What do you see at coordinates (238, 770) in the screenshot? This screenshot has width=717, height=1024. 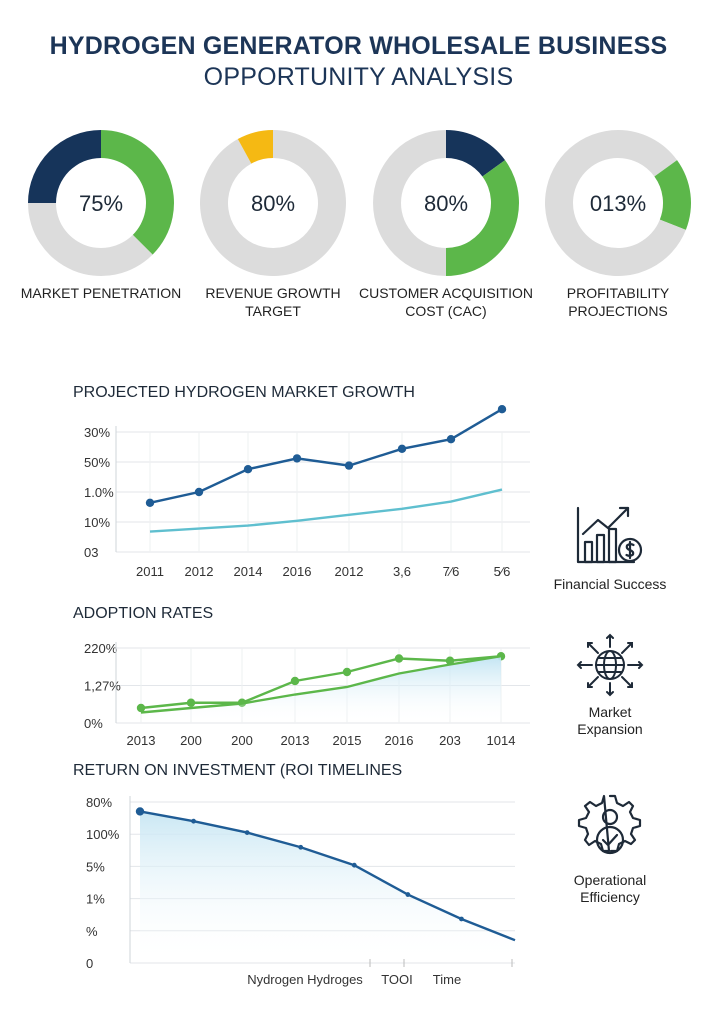 I see `chart-title-roi: RETURN ON INVESTMENT (ROI TIMELINES` at bounding box center [238, 770].